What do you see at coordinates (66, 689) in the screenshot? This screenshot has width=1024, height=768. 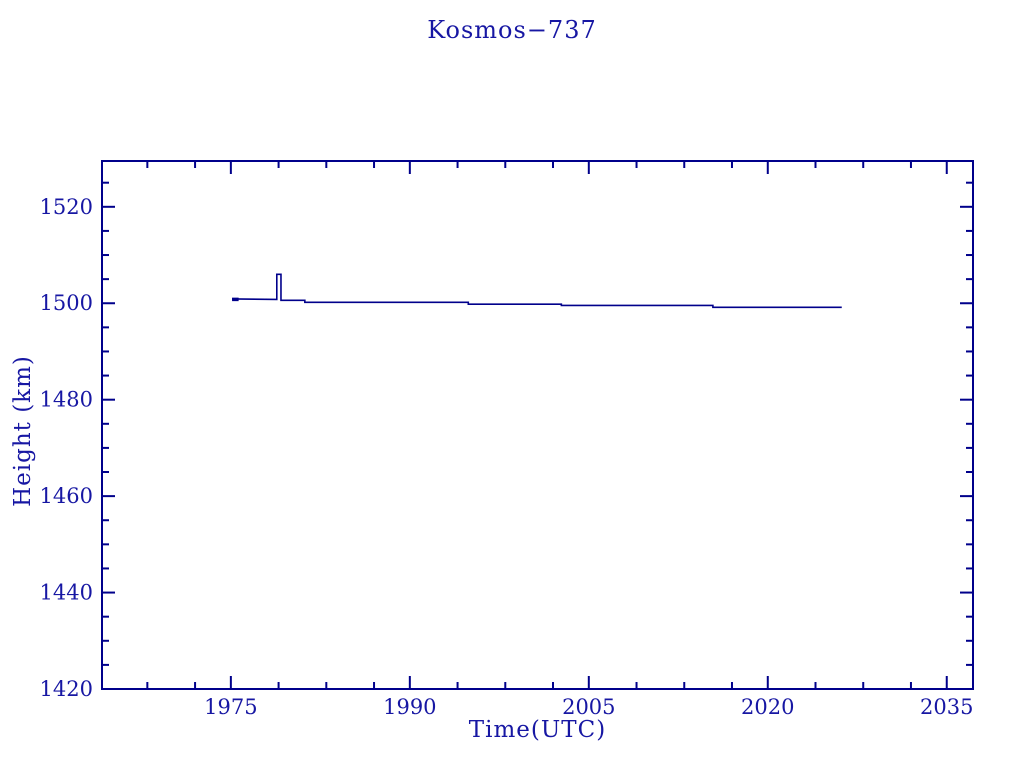 I see `y-tick-label: 1420` at bounding box center [66, 689].